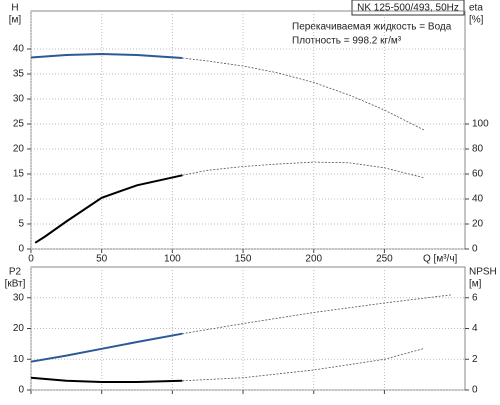 The image size is (500, 405). I want to click on y2-axis-unit: [м], so click(475, 284).